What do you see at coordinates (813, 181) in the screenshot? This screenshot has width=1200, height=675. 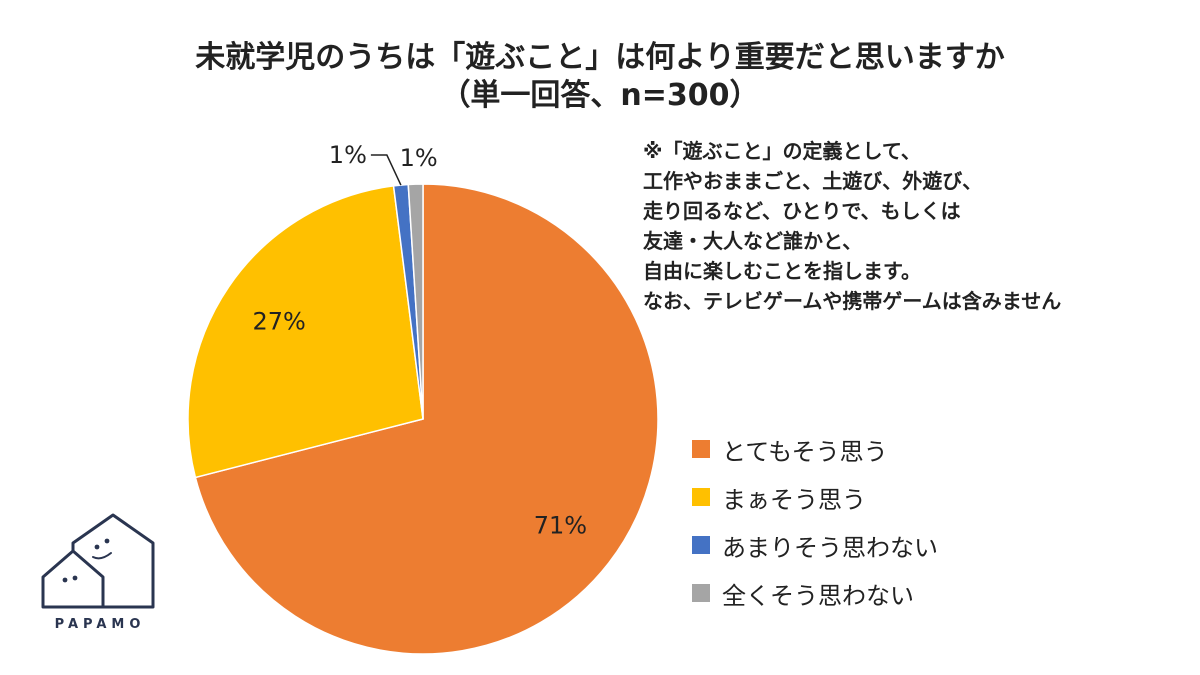 I see `note-line: 工作やおままごと、土遊び、外遊び、` at bounding box center [813, 181].